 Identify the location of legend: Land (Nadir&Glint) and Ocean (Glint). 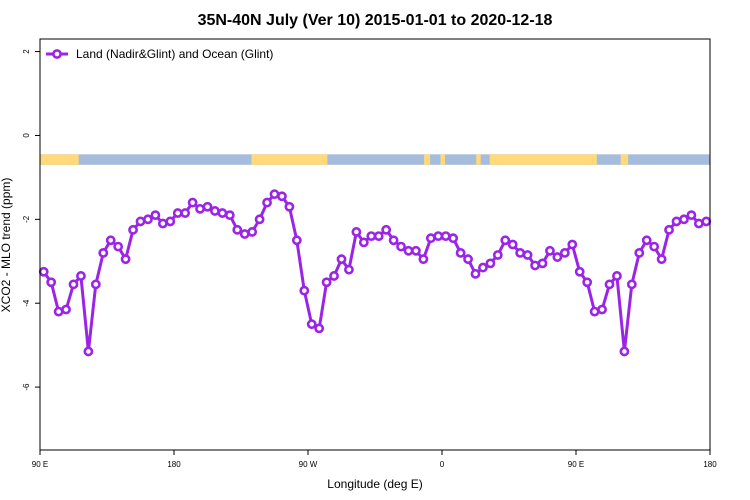
(159, 54).